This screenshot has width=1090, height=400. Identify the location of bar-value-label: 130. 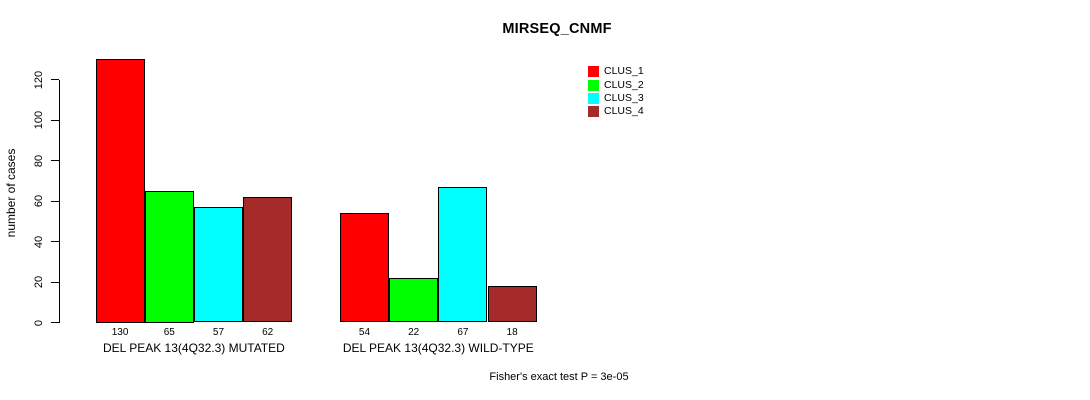
(120, 332).